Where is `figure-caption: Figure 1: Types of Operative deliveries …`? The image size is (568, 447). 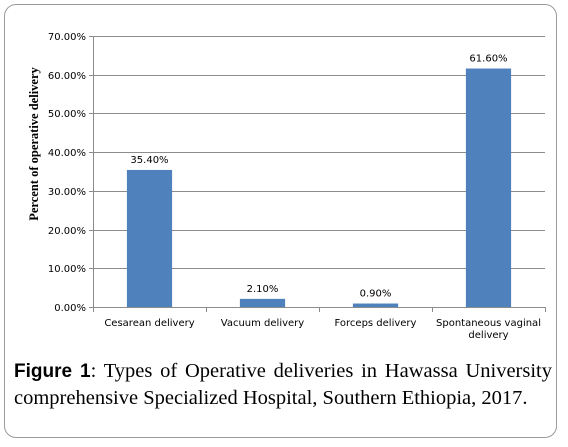
figure-caption: Figure 1: Types of Operative deliveries … is located at coordinates (283, 385).